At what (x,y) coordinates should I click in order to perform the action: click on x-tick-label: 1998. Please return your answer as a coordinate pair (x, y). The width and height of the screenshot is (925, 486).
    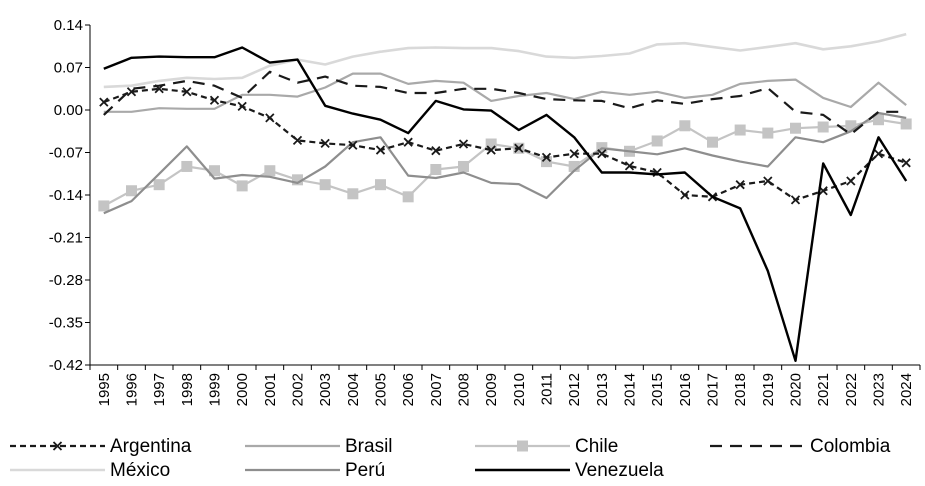
    Looking at the image, I should click on (187, 389).